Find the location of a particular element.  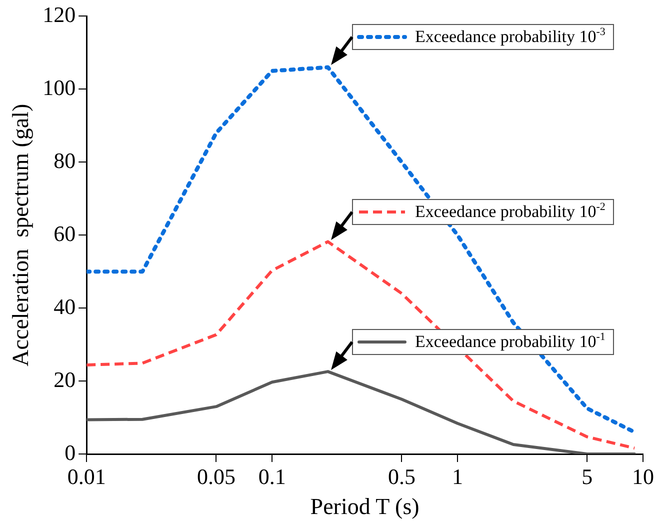

x-tick-label: 1 is located at coordinates (458, 476).